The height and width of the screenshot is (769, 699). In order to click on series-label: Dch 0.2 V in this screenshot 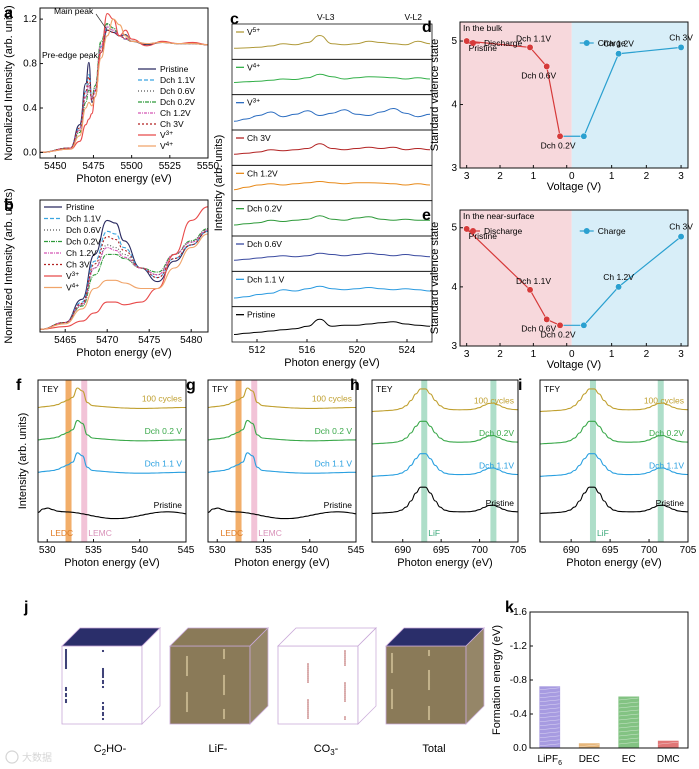, I will do `click(334, 431)`.